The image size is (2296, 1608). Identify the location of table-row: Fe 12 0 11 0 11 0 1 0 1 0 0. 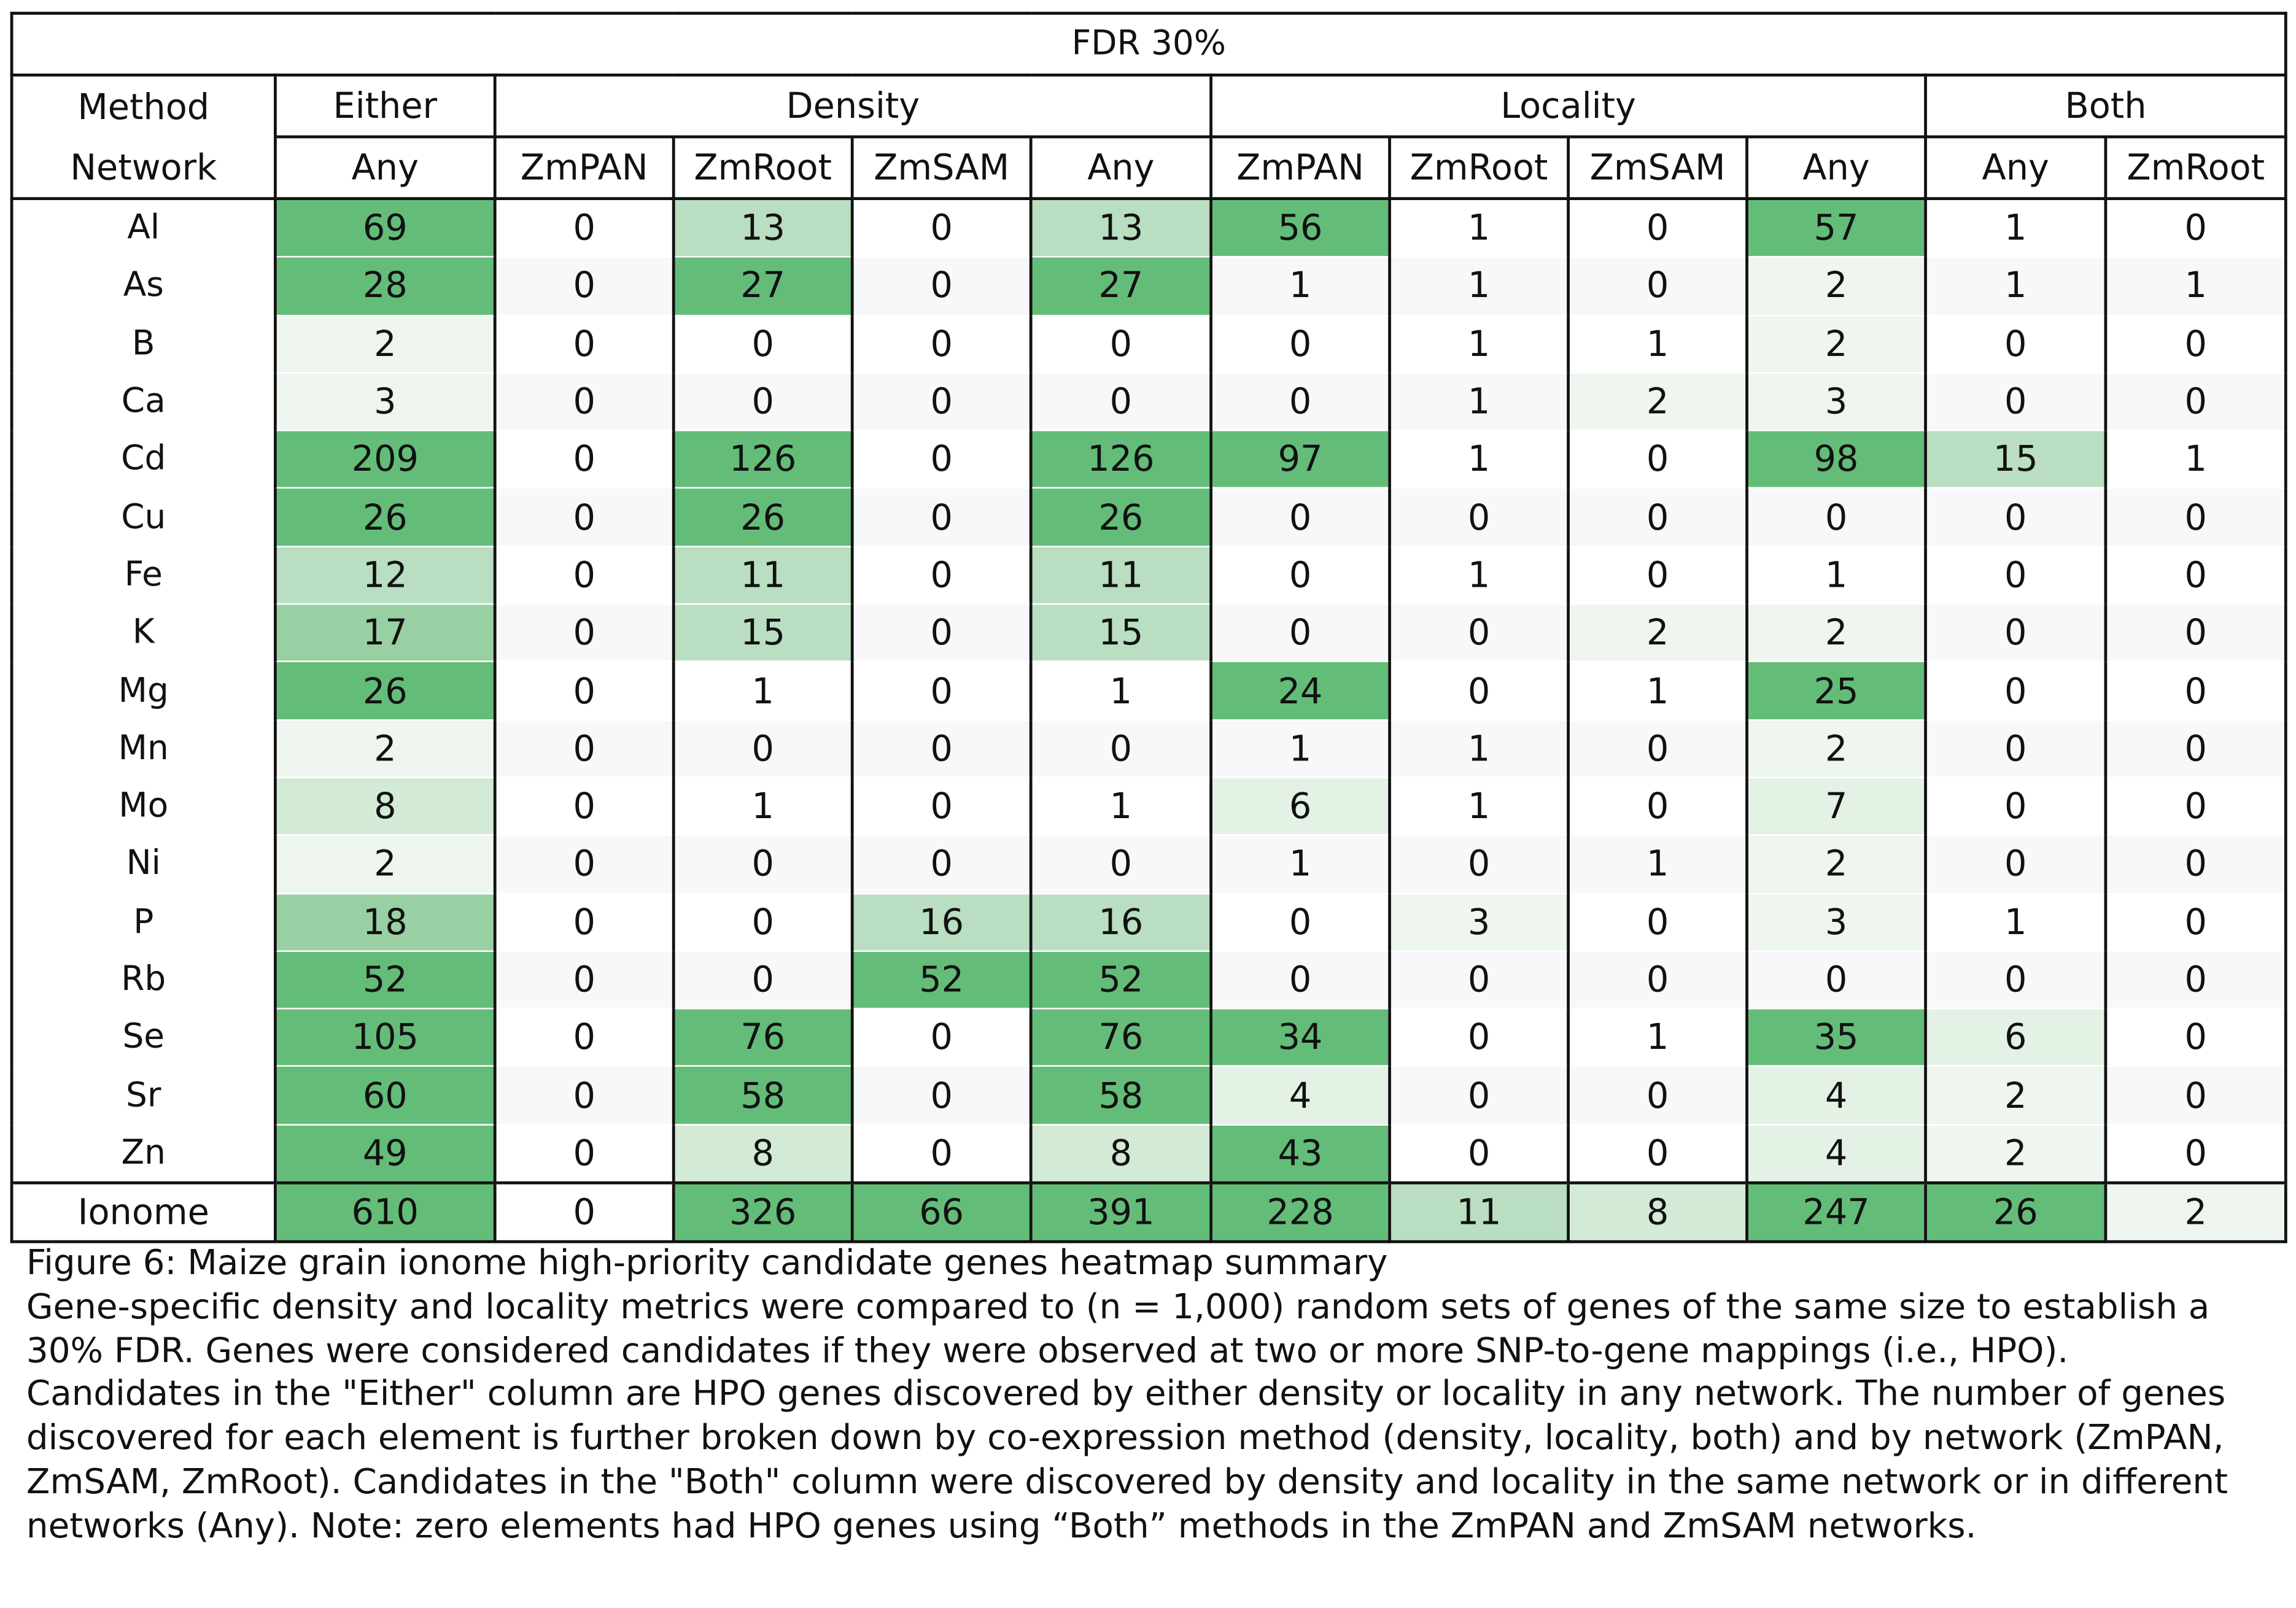
(1148, 575).